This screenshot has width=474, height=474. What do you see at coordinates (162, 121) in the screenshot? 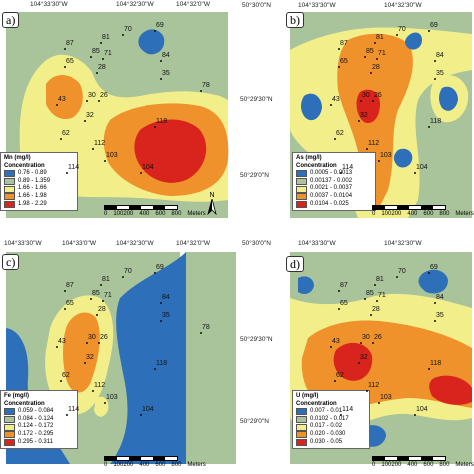
I see `site-label: 118` at bounding box center [162, 121].